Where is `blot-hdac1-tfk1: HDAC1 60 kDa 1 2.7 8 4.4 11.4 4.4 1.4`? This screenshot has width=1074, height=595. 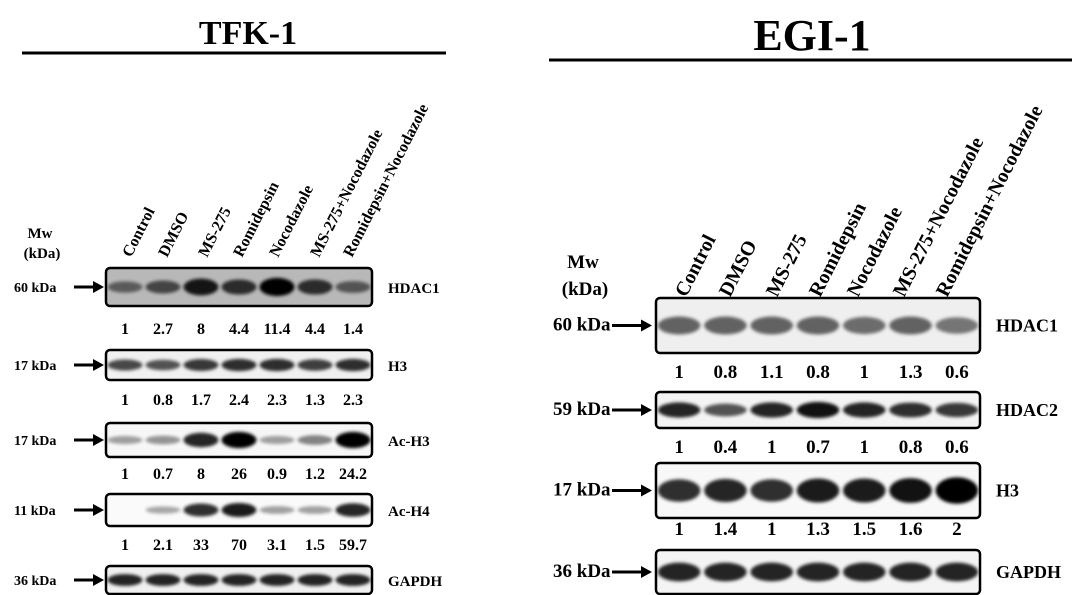 blot-hdac1-tfk1: HDAC1 60 kDa 1 2.7 8 4.4 11.4 4.4 1.4 is located at coordinates (227, 302).